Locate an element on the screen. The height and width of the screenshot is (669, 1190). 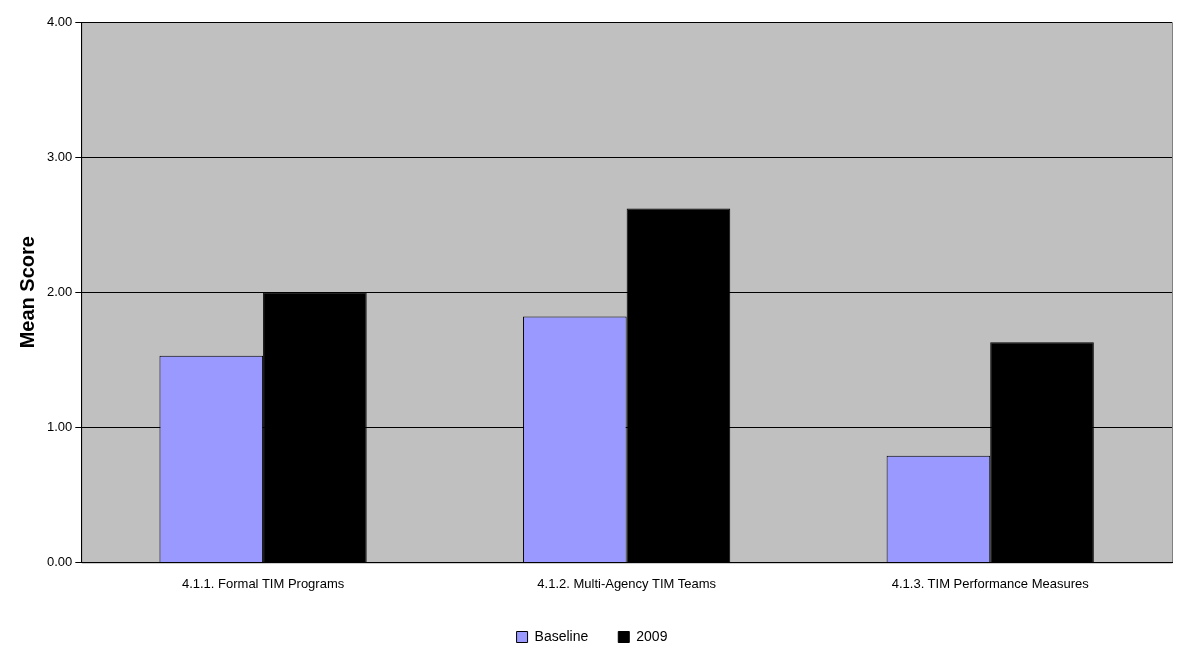
y-tick-label: 4.00 is located at coordinates (59, 21).